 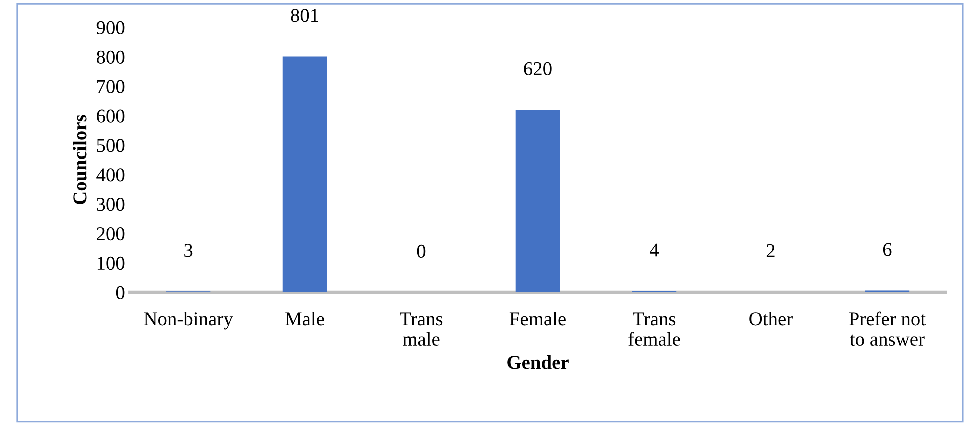 What do you see at coordinates (887, 329) in the screenshot?
I see `x-tick-label: Prefer not to answer` at bounding box center [887, 329].